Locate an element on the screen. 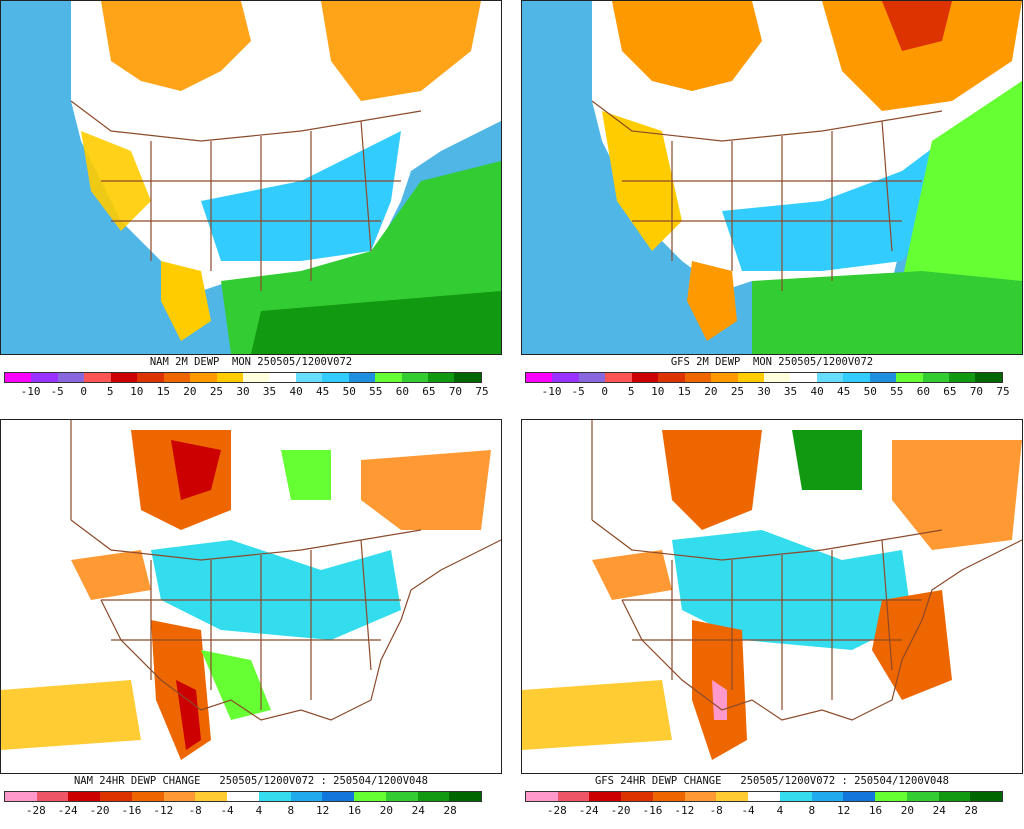  contour-darkgreen-hudson is located at coordinates (827, 460).